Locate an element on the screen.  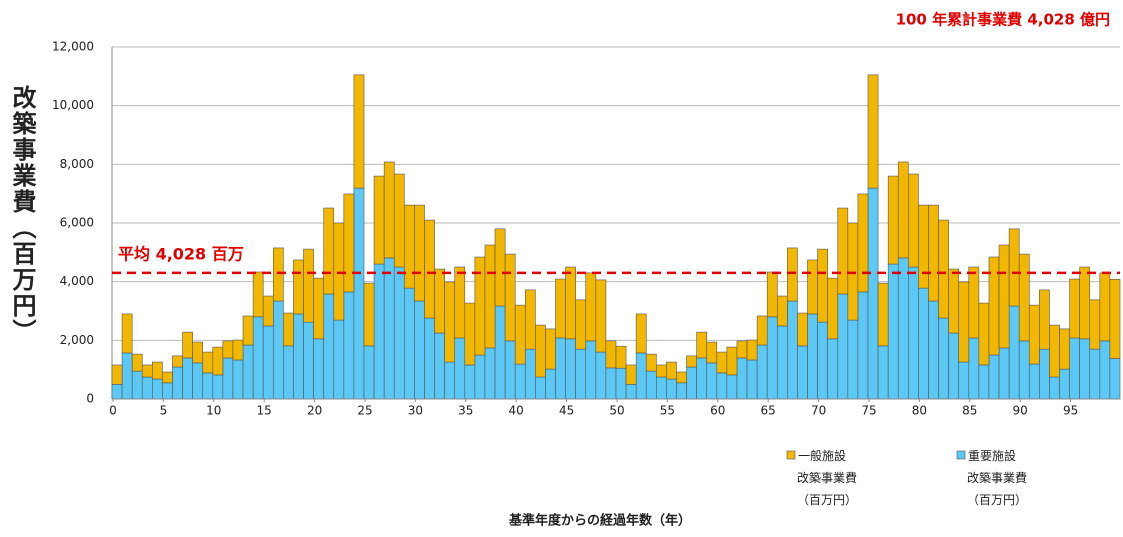
x-tick-label: 40 is located at coordinates (516, 411).